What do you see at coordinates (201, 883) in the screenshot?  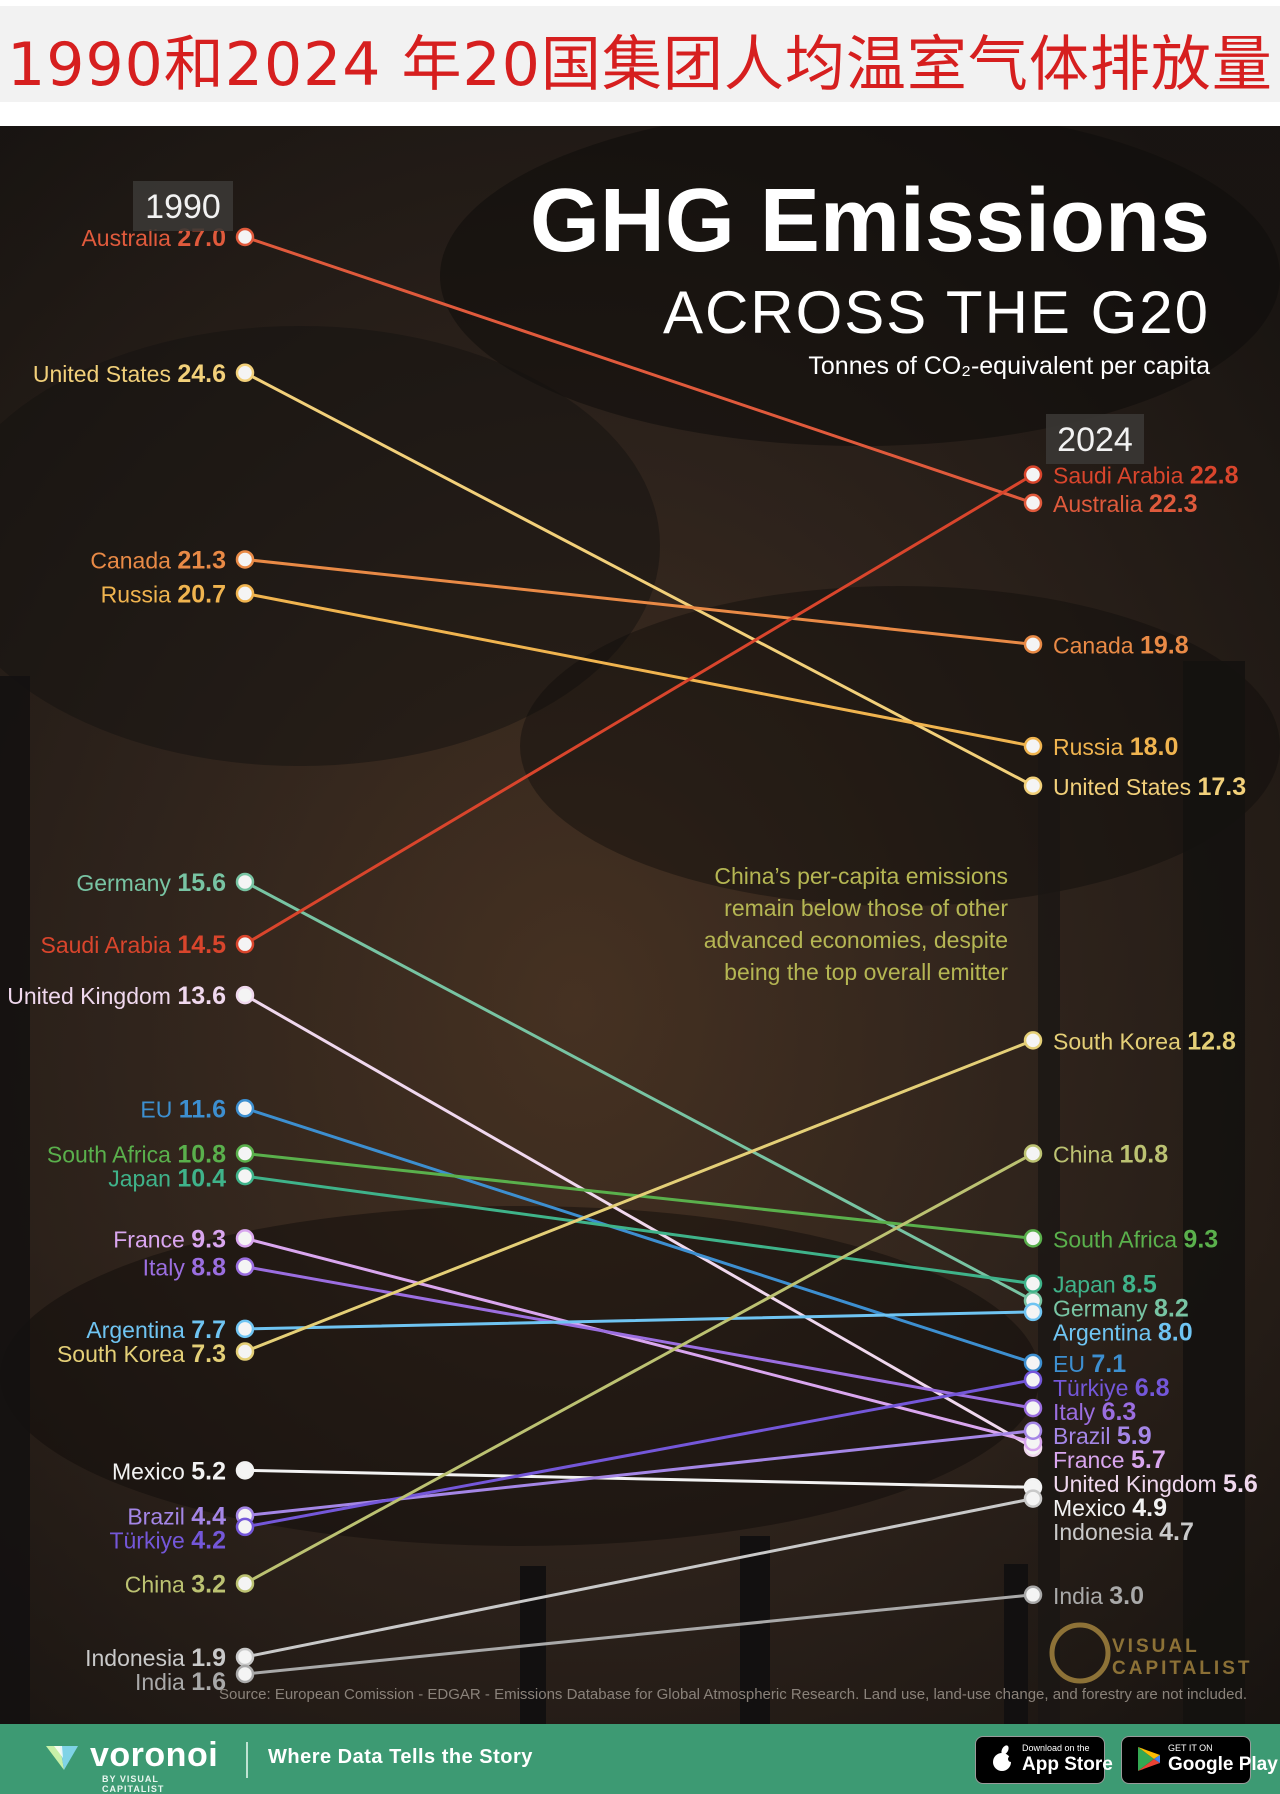 I see `value-1990: 15.6` at bounding box center [201, 883].